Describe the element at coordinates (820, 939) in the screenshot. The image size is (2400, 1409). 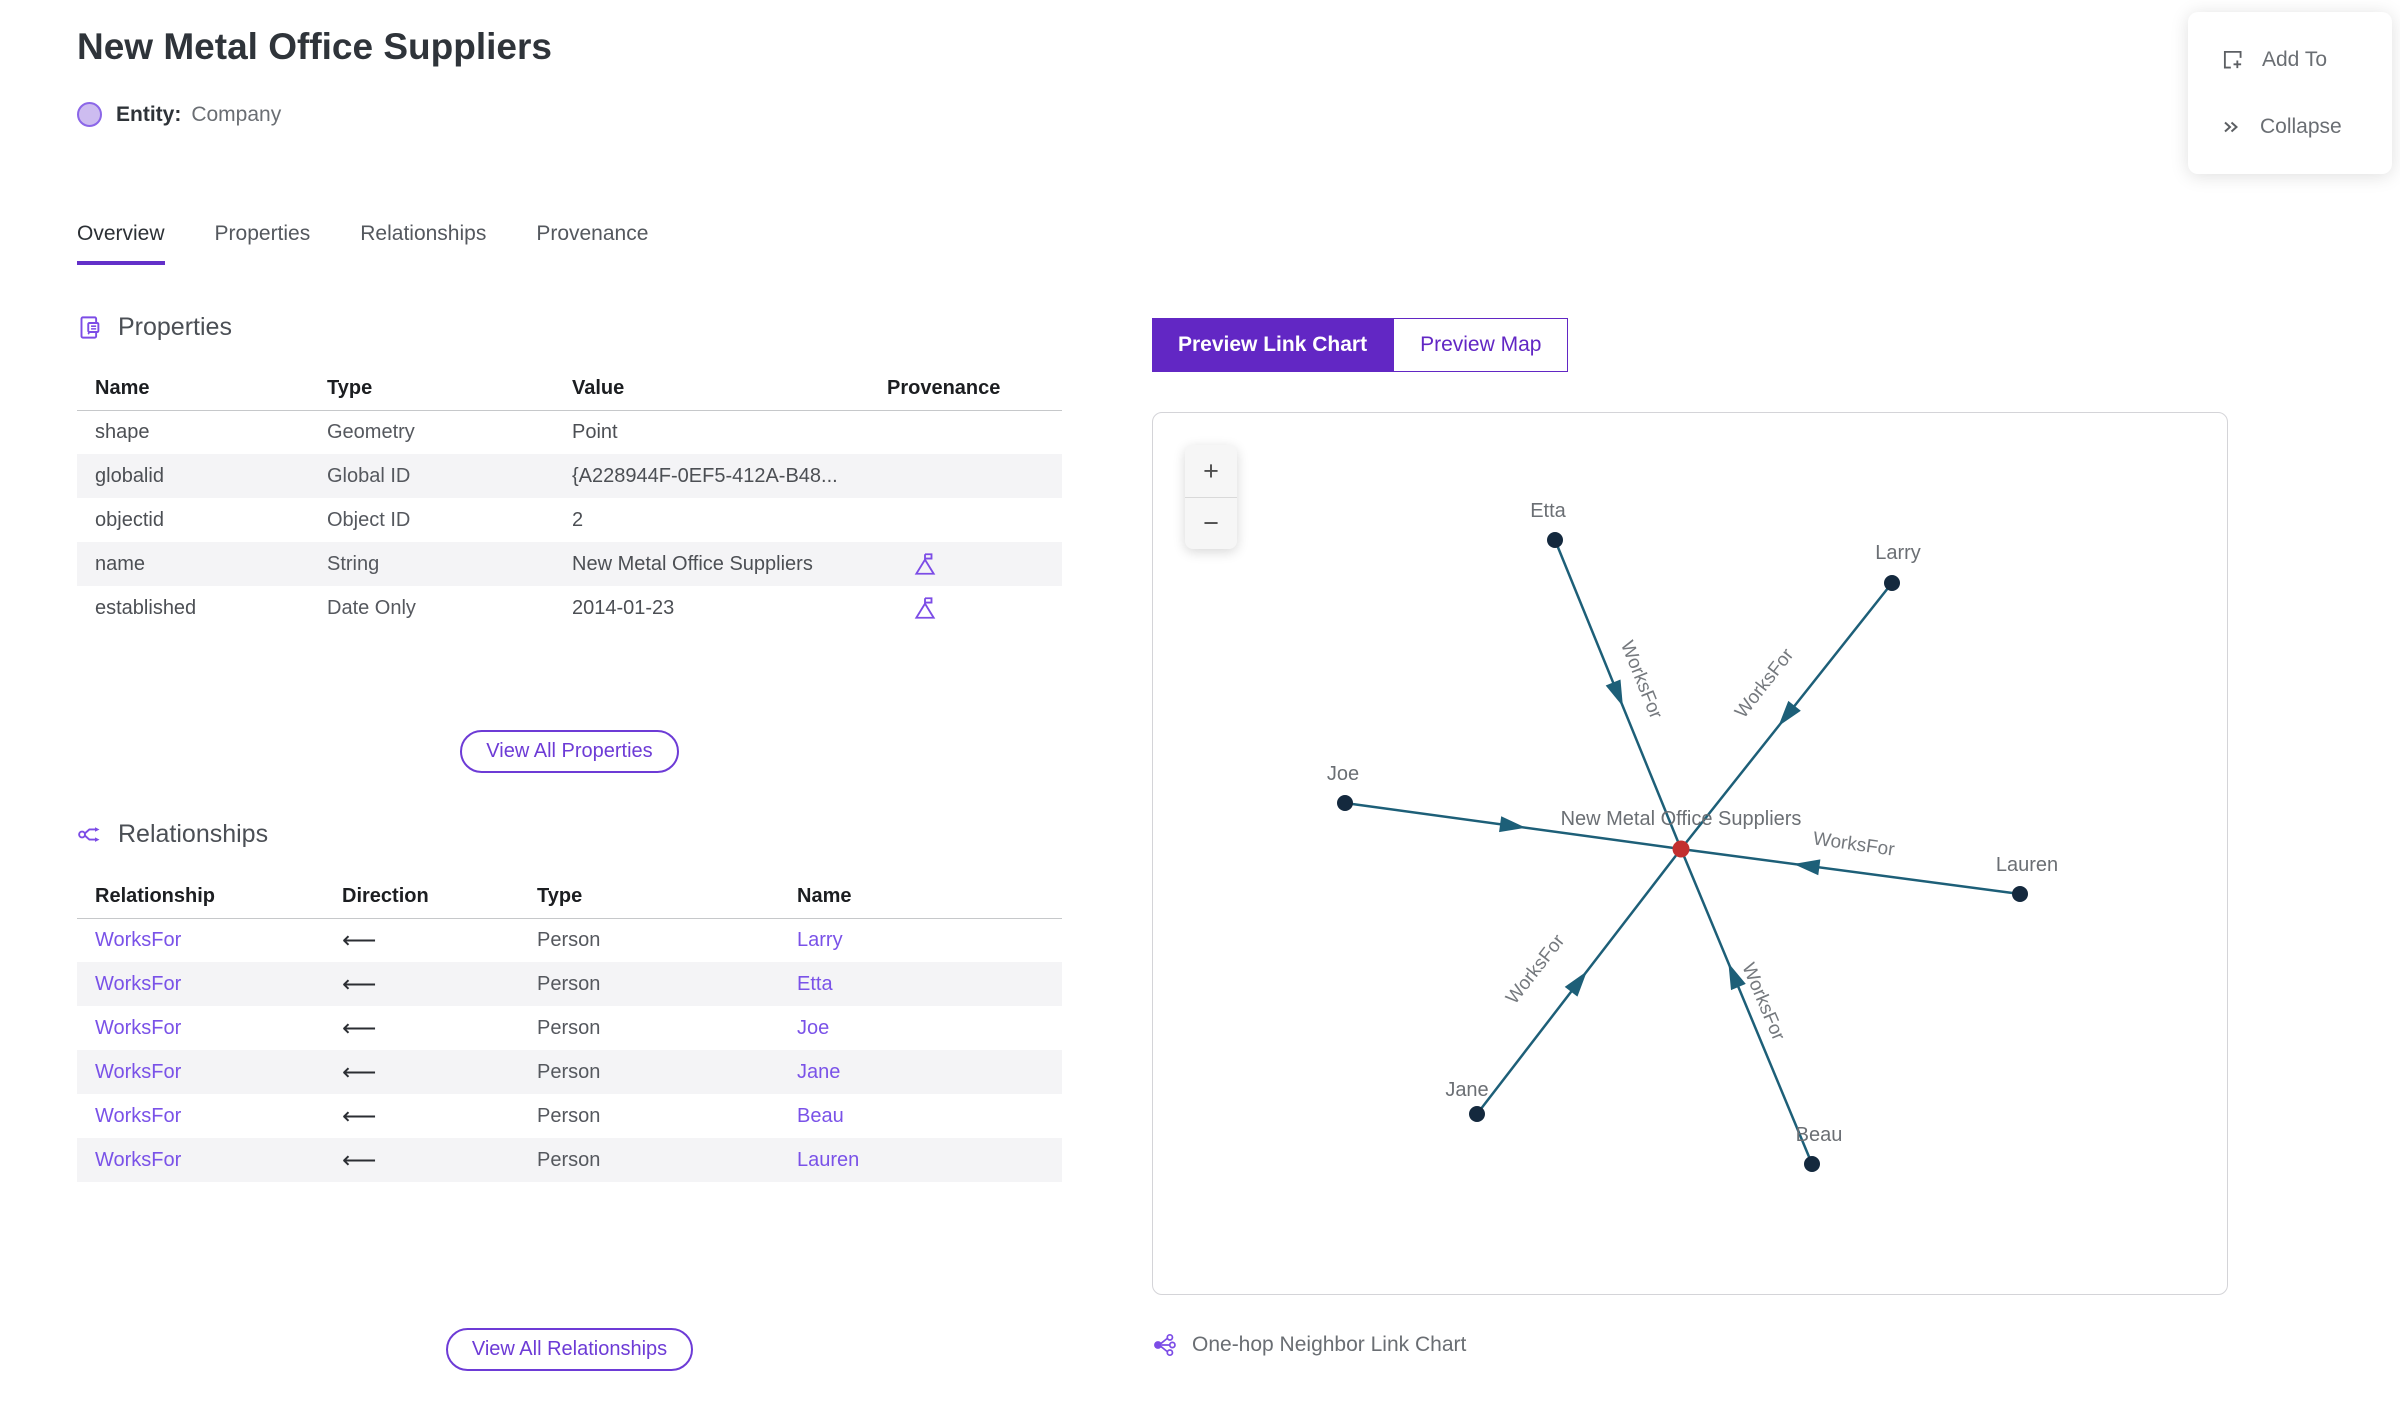
I see `rel-name-link: Larry` at that location.